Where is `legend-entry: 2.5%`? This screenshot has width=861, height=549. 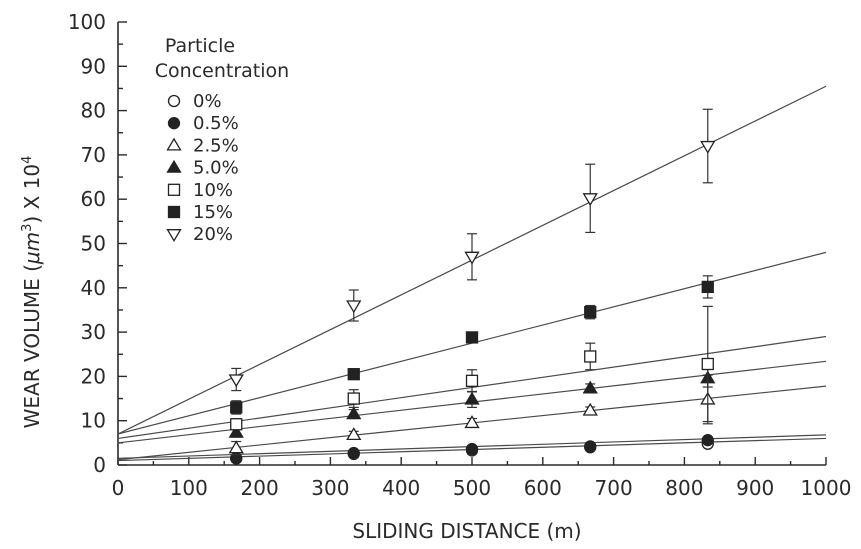 legend-entry: 2.5% is located at coordinates (216, 145).